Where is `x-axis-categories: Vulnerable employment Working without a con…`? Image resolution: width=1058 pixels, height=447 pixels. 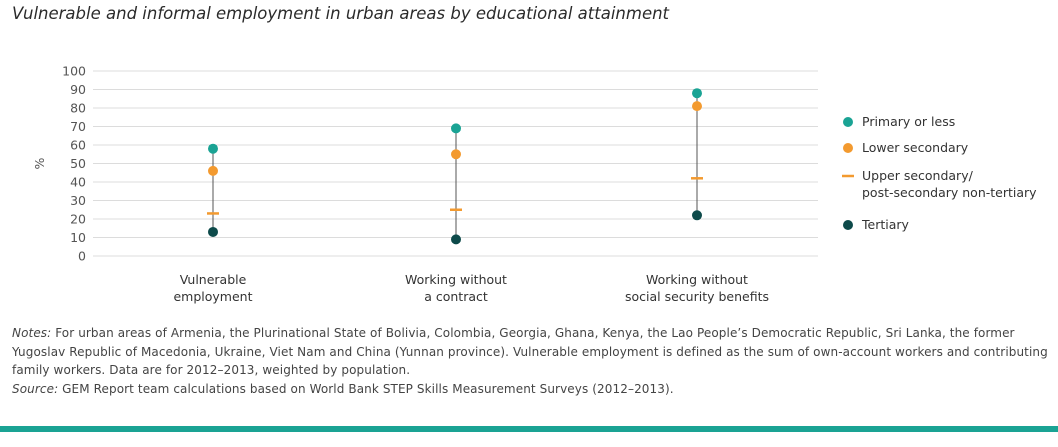 x-axis-categories: Vulnerable employment Working without a con… is located at coordinates (471, 288).